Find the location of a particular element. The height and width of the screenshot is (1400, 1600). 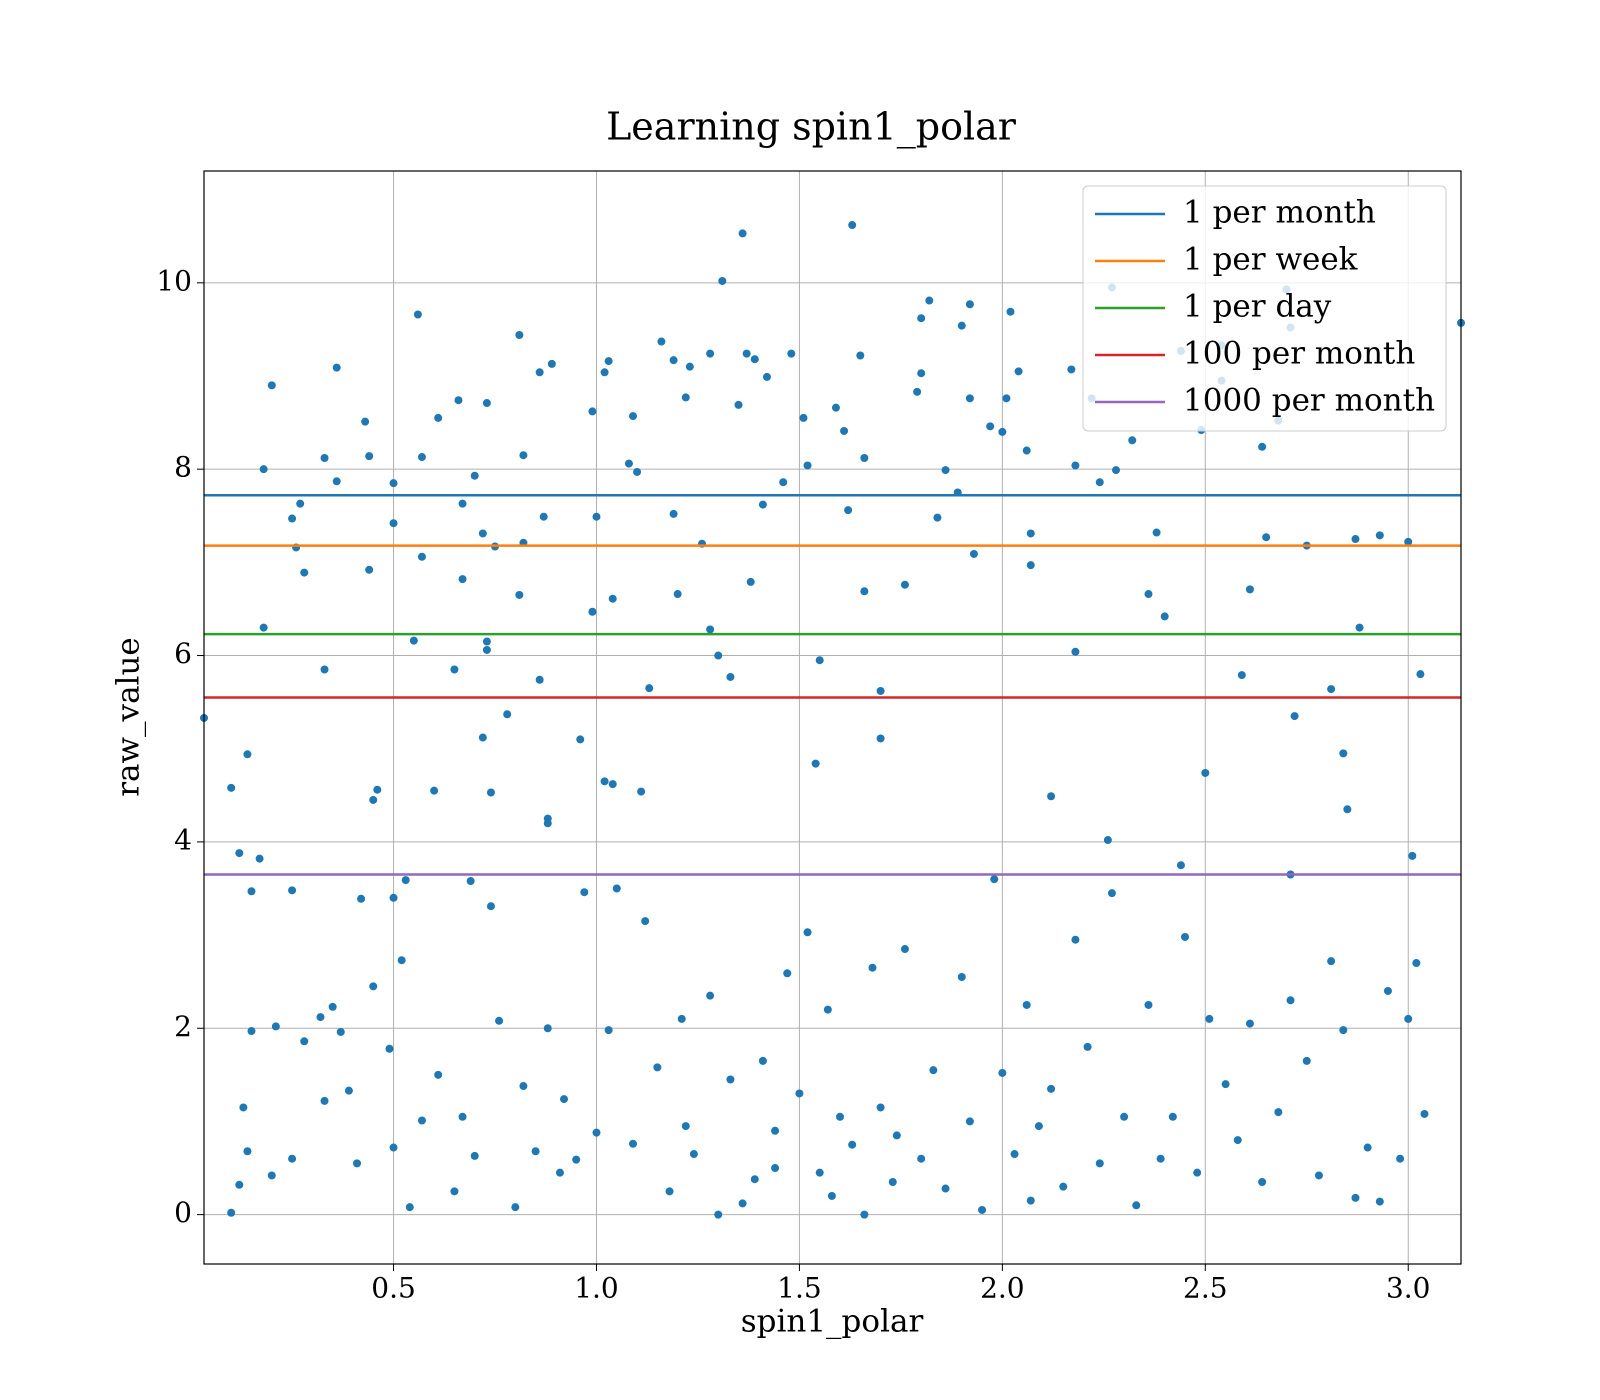

y-tick-label: 6 is located at coordinates (183, 653).